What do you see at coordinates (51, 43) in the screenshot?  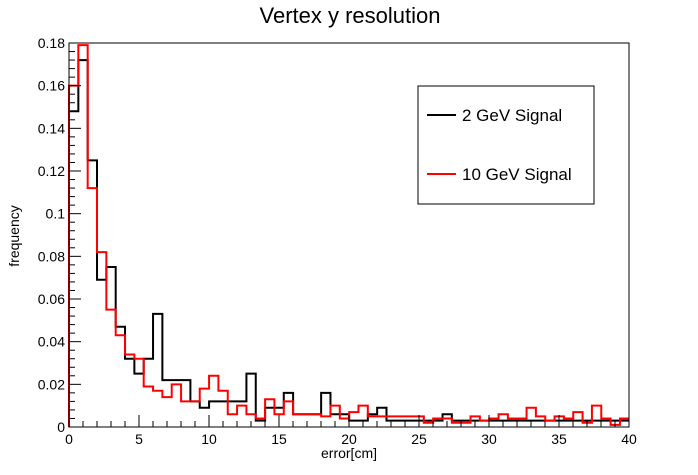 I see `y-tick-label: 0.18` at bounding box center [51, 43].